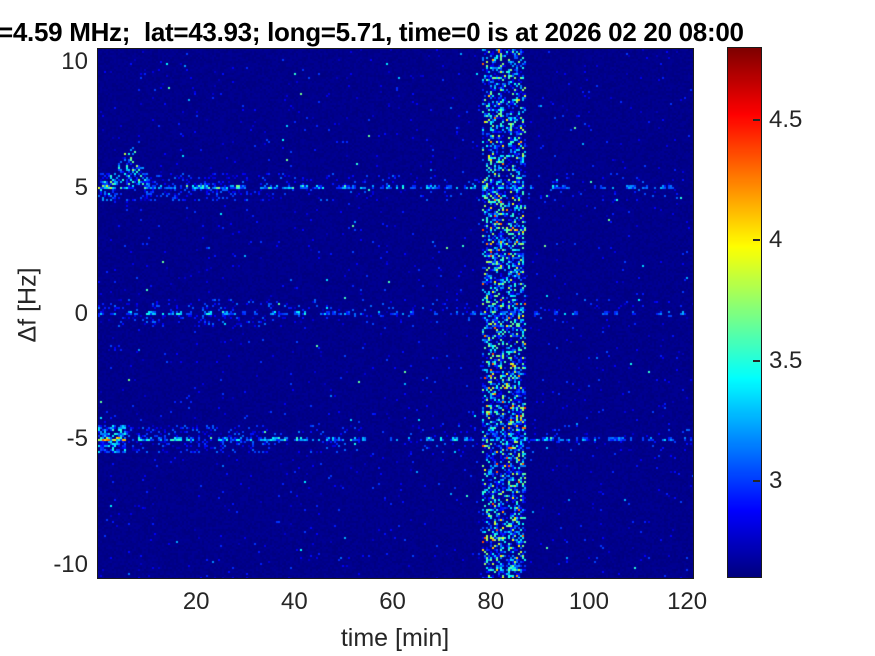  Describe the element at coordinates (294, 601) in the screenshot. I see `x-tick-label: 40` at that location.